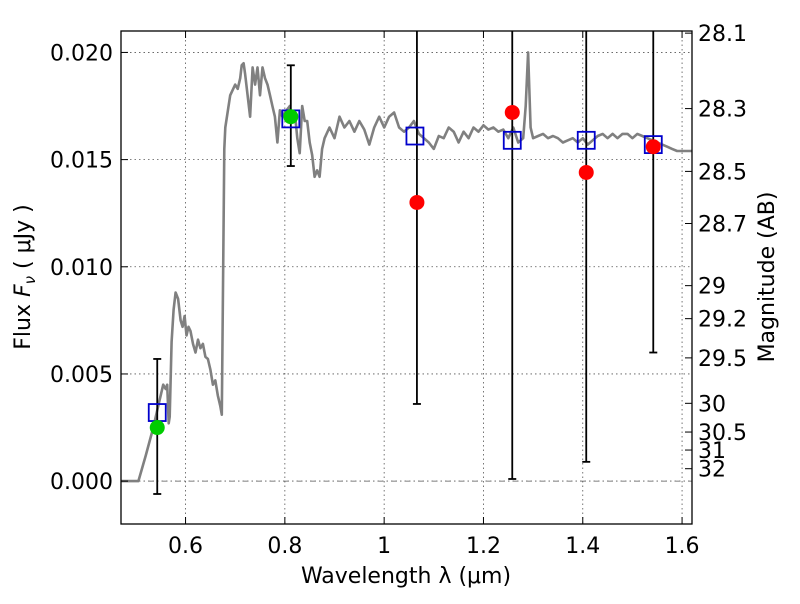 This screenshot has width=800, height=604. What do you see at coordinates (81, 161) in the screenshot?
I see `y-tick-label: 0.015` at bounding box center [81, 161].